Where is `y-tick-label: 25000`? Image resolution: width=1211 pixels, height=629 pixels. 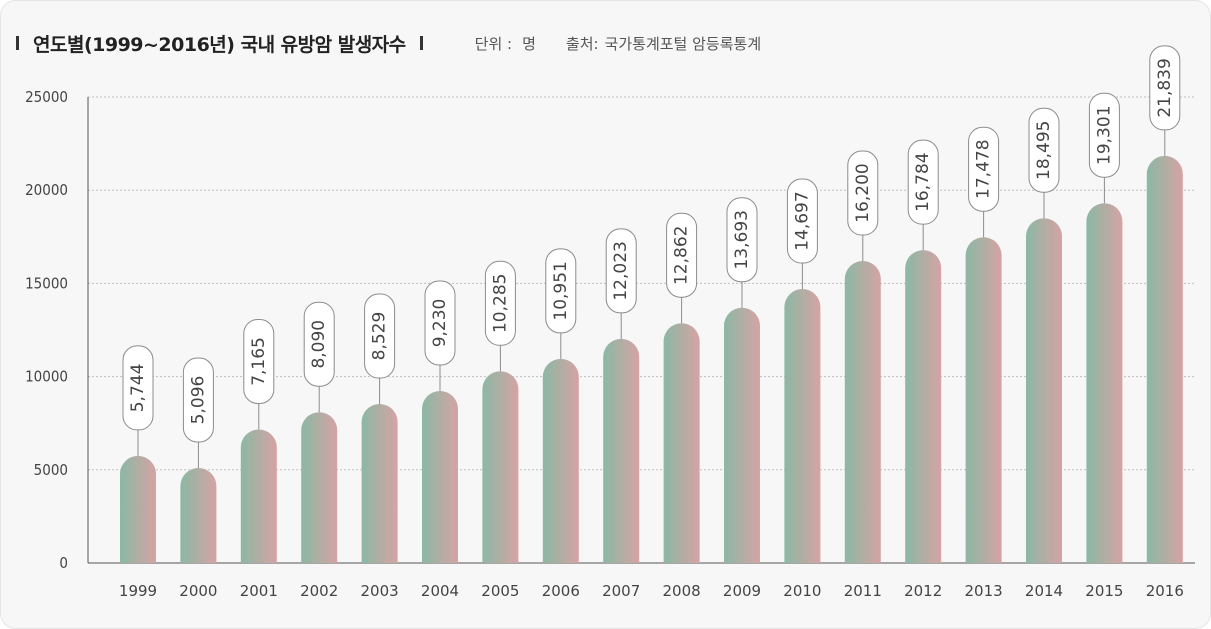 y-tick-label: 25000 is located at coordinates (46, 97).